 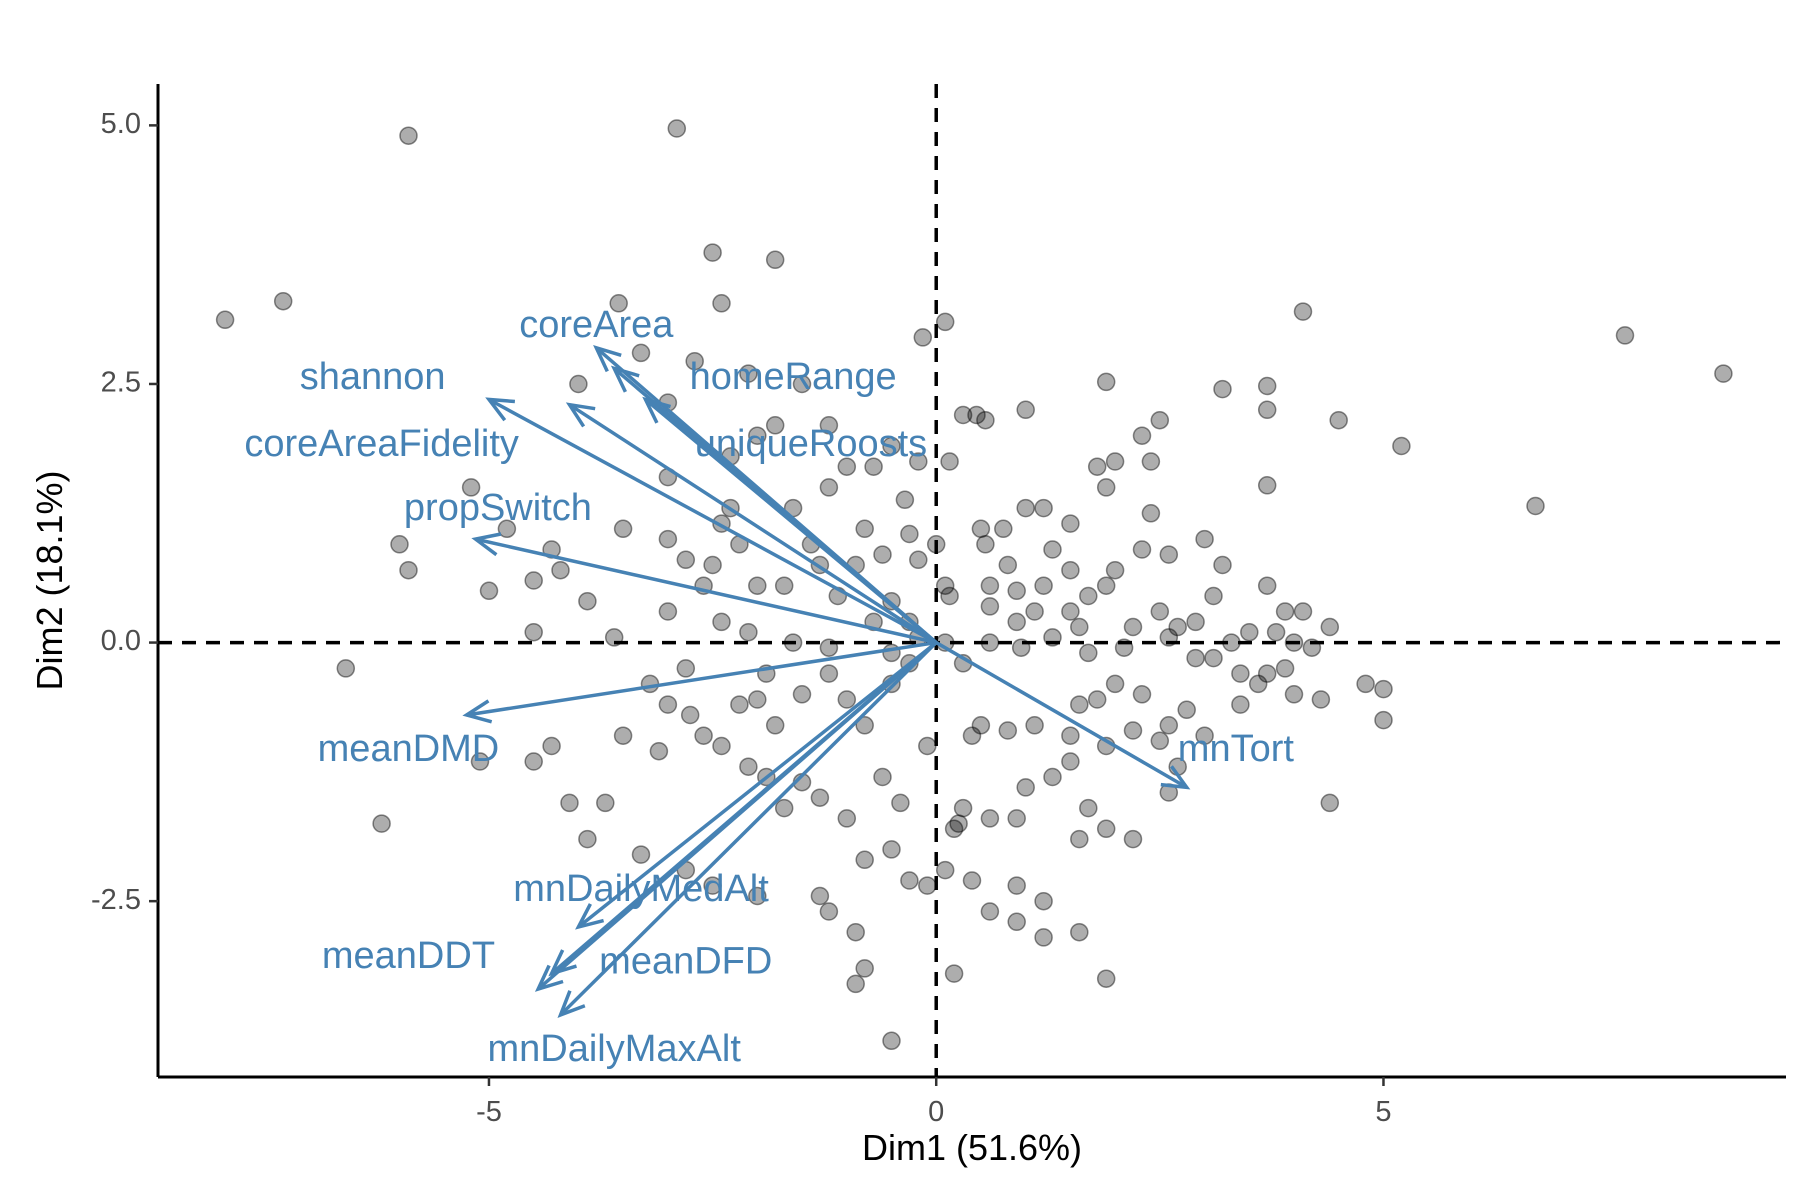 I want to click on arrow-mnDailyMedAlt, so click(x=756, y=785).